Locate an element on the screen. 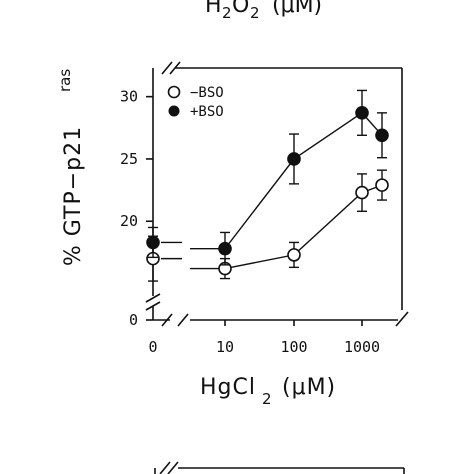  x-axis-title-sub: 2 is located at coordinates (267, 399).